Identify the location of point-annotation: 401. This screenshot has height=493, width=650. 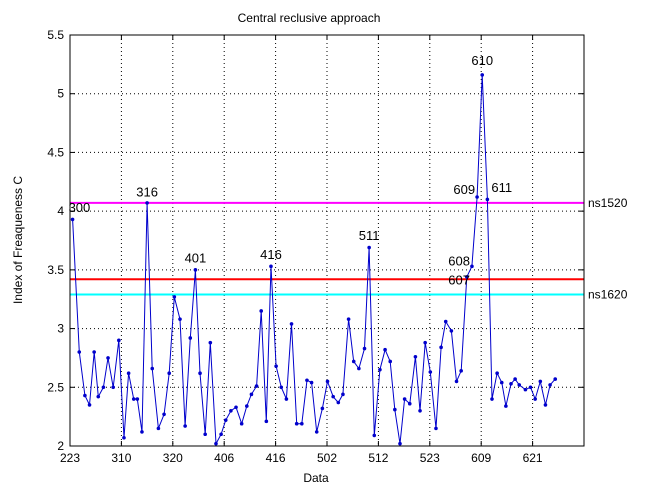
(196, 258).